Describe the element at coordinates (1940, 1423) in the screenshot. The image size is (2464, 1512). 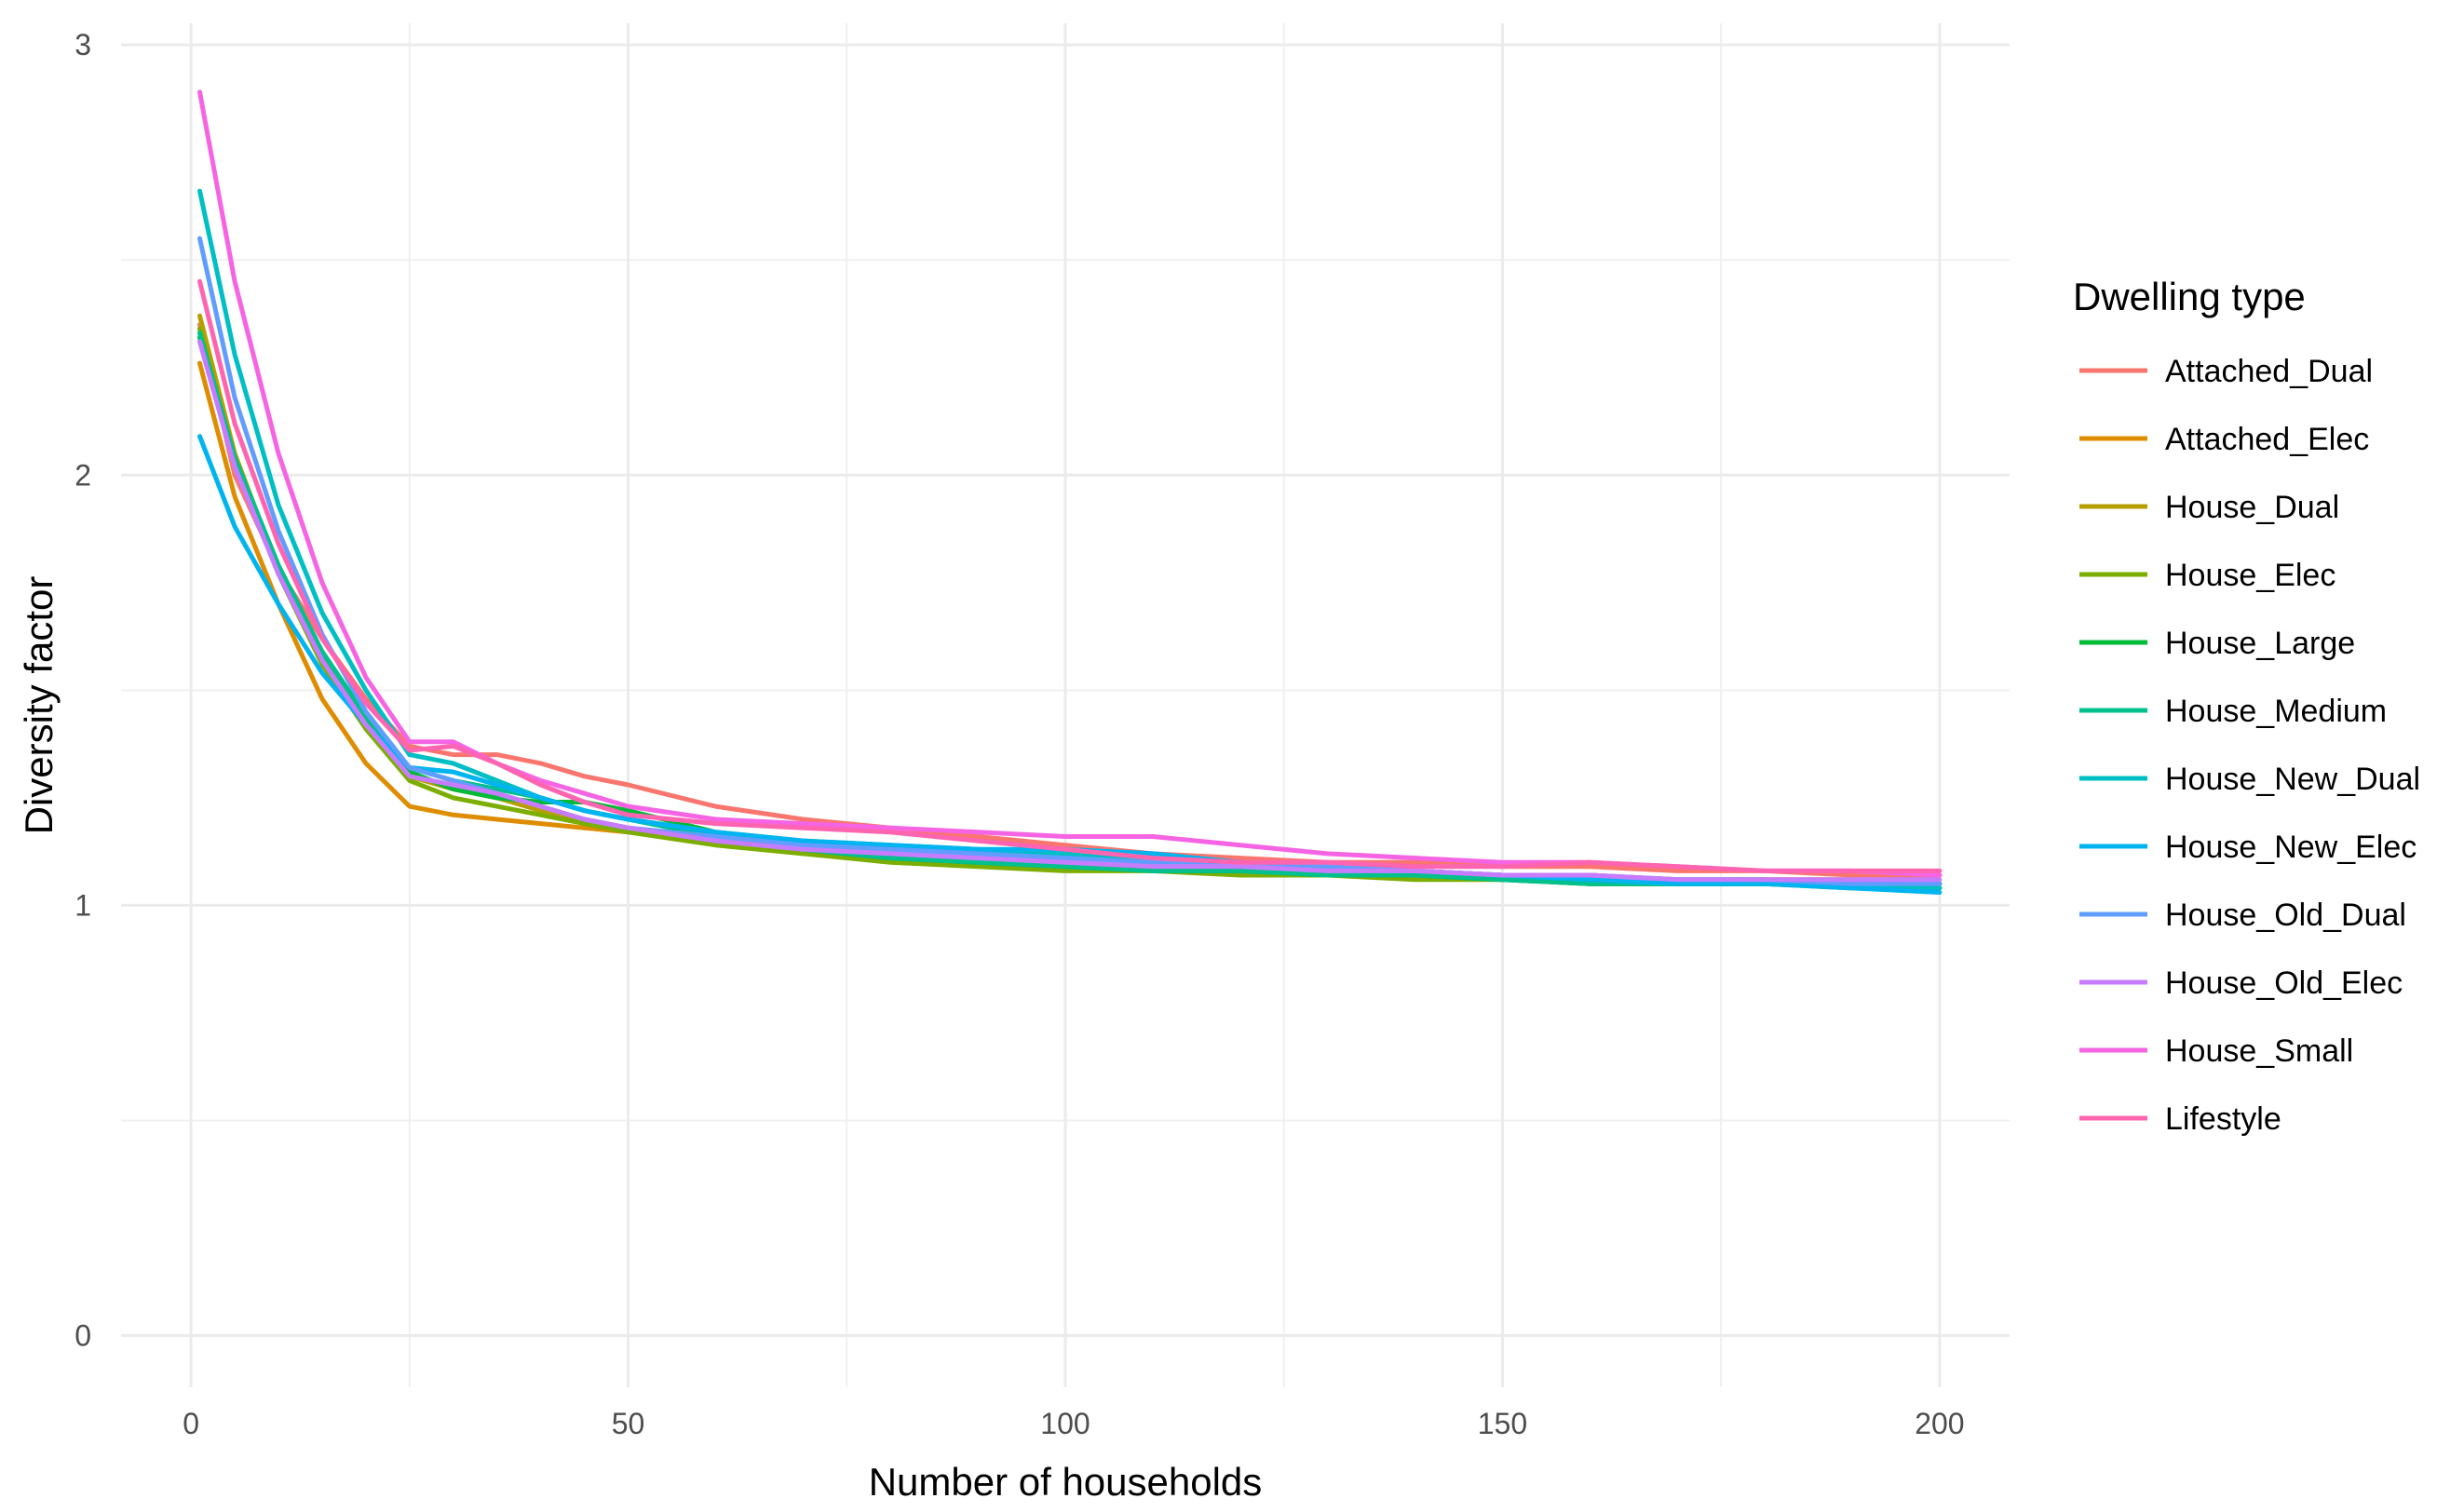
I see `x-tick-label: 200` at that location.